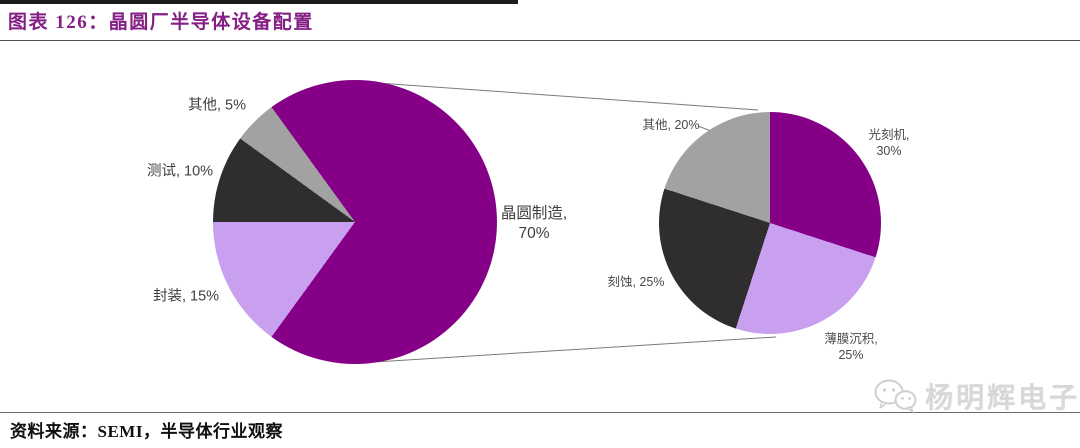 This screenshot has width=1080, height=448. I want to click on wechat-icon, so click(895, 396).